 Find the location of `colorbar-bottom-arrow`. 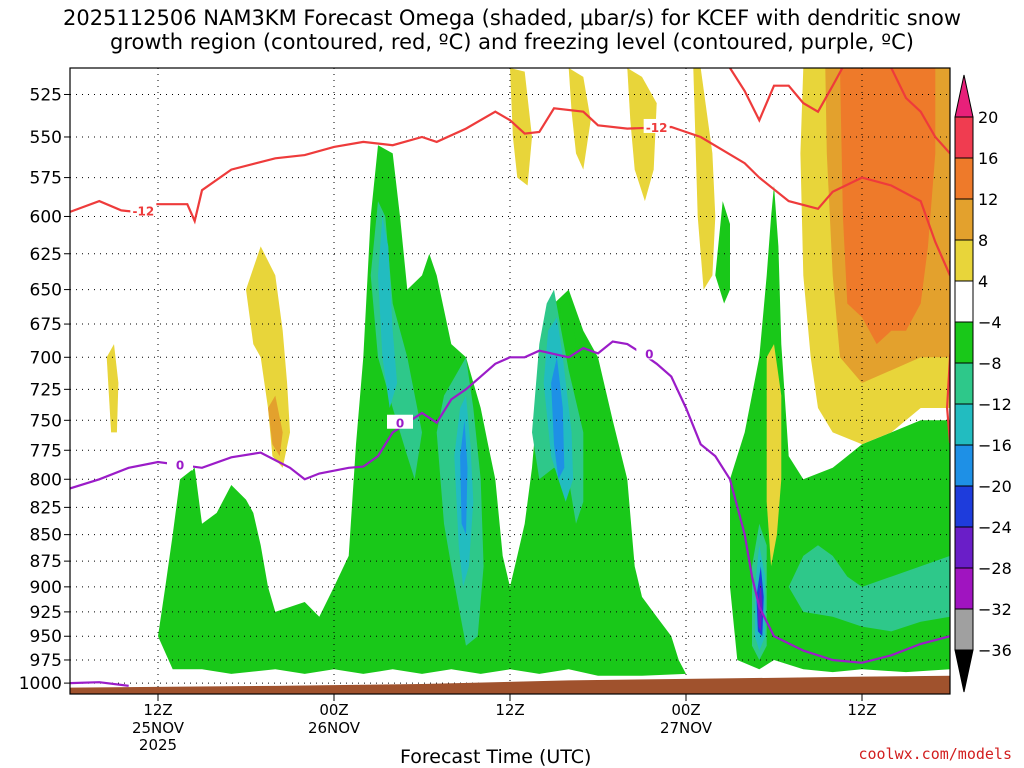

colorbar-bottom-arrow is located at coordinates (964, 671).